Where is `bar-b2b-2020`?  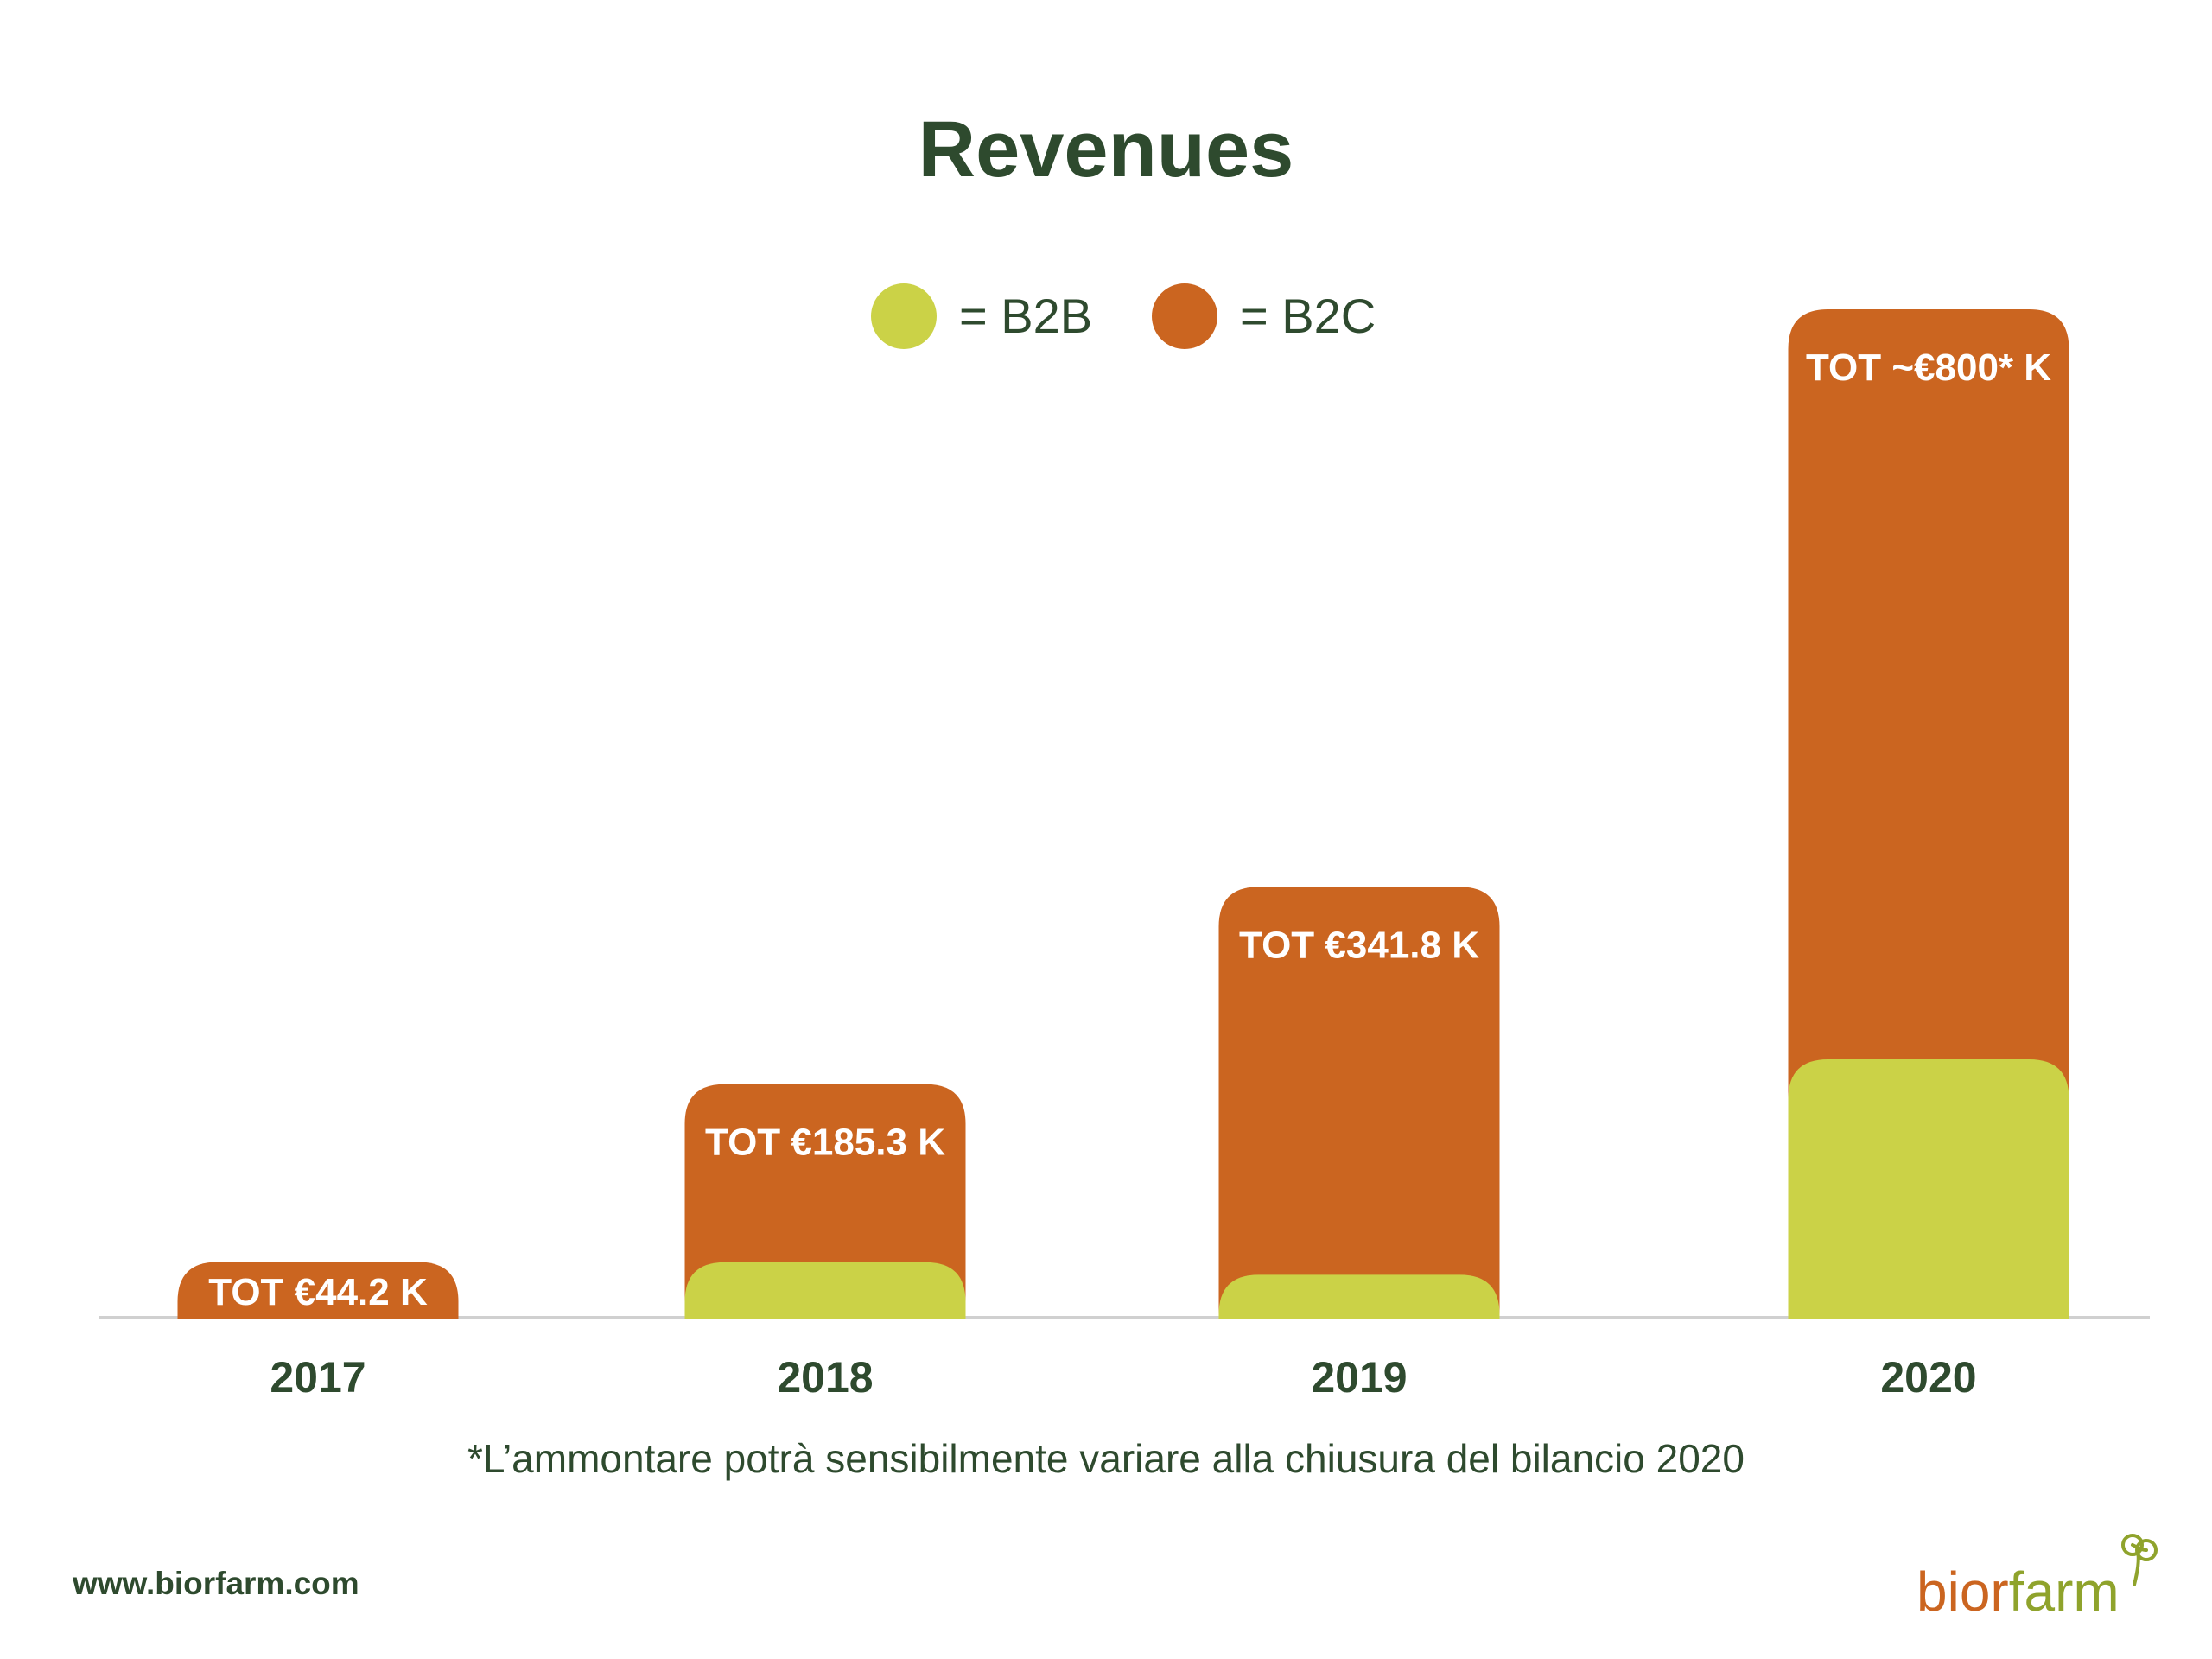 bar-b2b-2020 is located at coordinates (1928, 1188).